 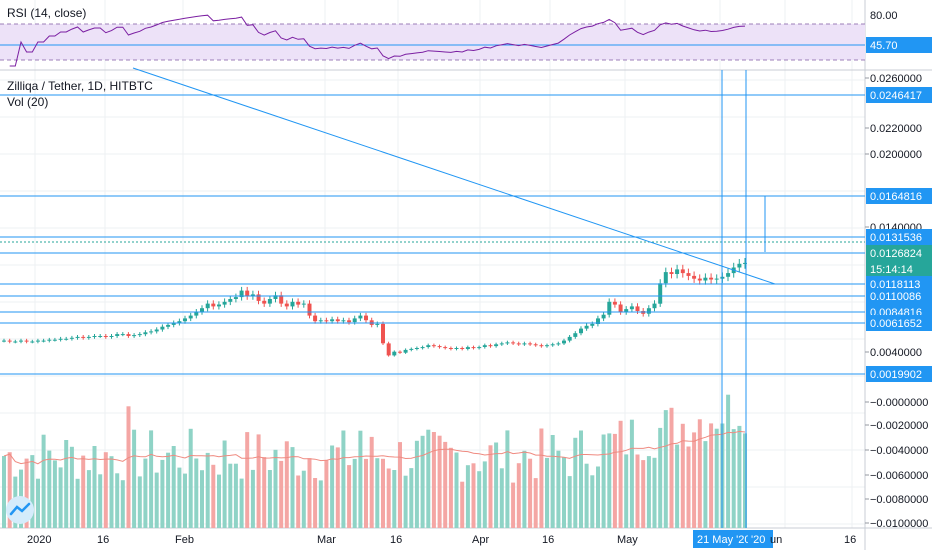 I want to click on time-tick-label: Feb, so click(x=184, y=540).